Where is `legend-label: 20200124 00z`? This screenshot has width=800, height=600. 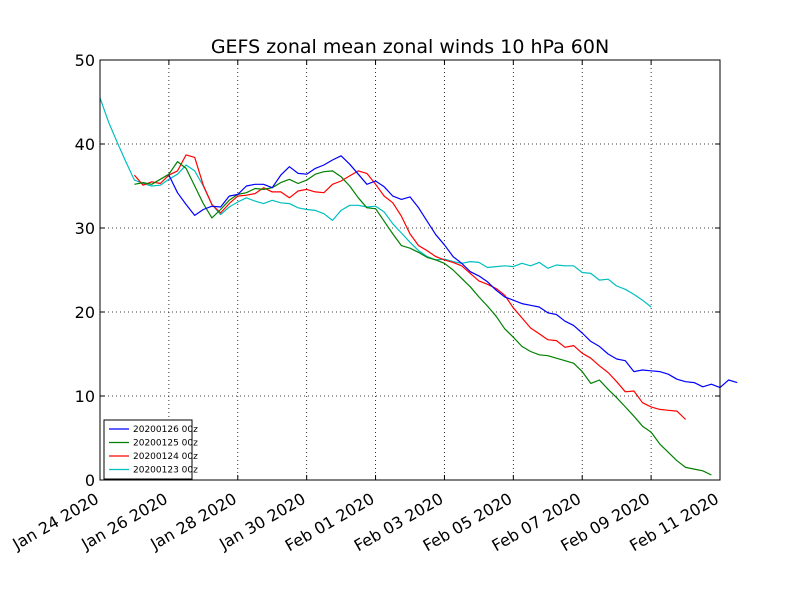 legend-label: 20200124 00z is located at coordinates (165, 457).